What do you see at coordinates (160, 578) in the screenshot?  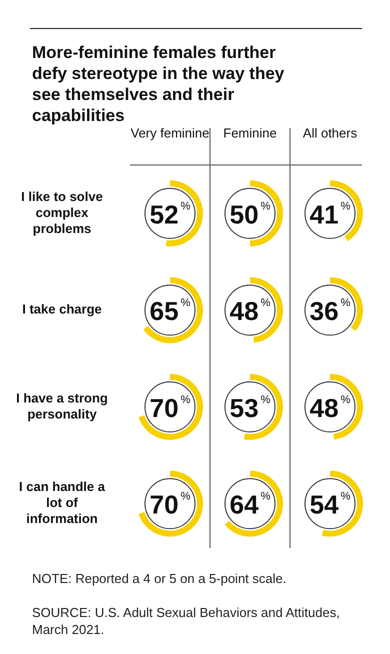 I see `text: NOTE: Reported a 4 or 5 on a 5-point scale.` at bounding box center [160, 578].